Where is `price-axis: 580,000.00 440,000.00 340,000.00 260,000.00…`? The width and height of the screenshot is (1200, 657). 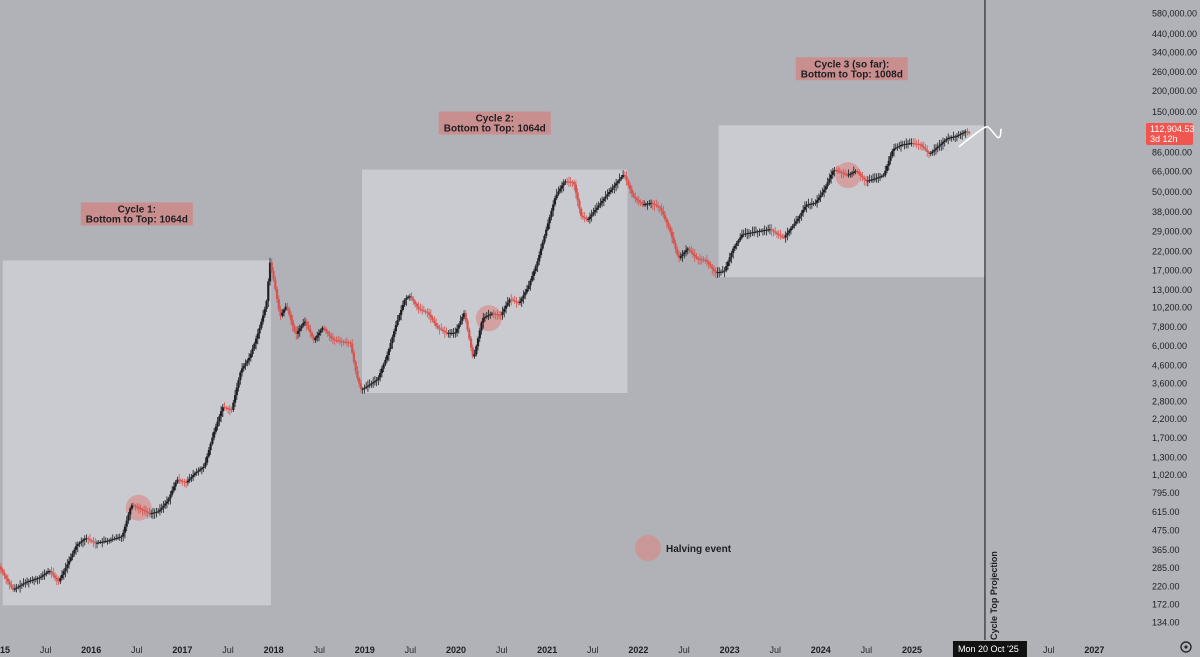 price-axis: 580,000.00 440,000.00 340,000.00 260,000.00… is located at coordinates (1174, 318).